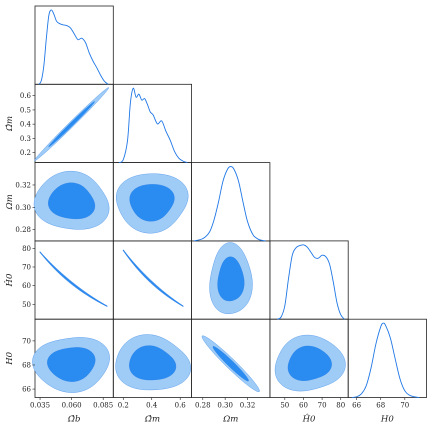 Image resolution: width=436 pixels, height=436 pixels. What do you see at coordinates (74, 419) in the screenshot?
I see `x-axis-label-omega_b: Ω̂b` at bounding box center [74, 419].